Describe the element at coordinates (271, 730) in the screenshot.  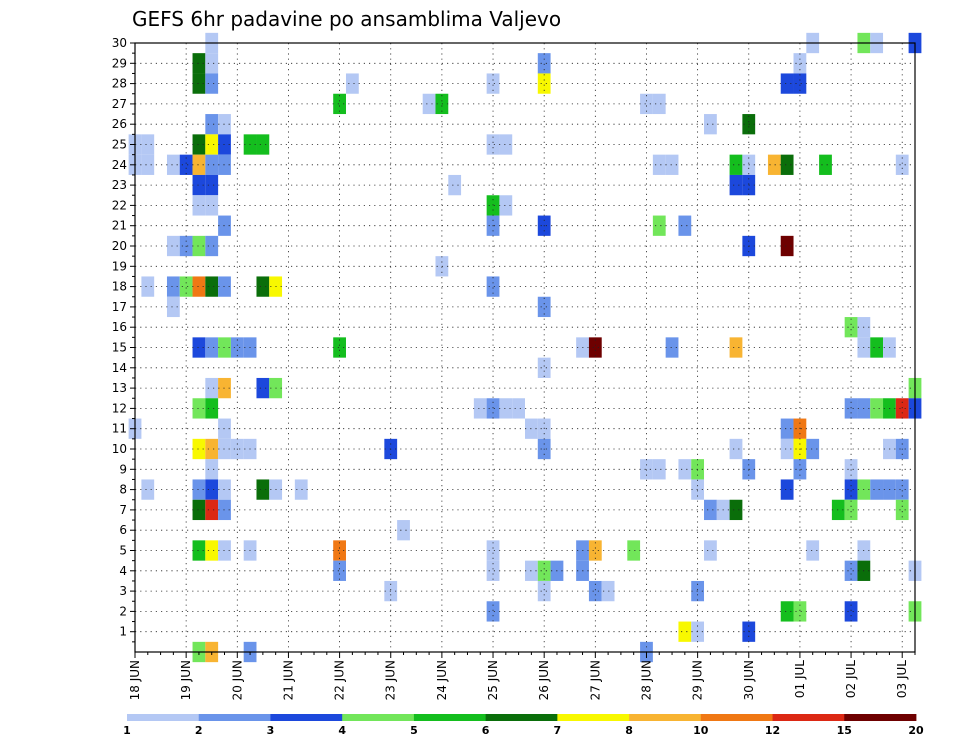
I see `colorbar-label: 3` at that location.